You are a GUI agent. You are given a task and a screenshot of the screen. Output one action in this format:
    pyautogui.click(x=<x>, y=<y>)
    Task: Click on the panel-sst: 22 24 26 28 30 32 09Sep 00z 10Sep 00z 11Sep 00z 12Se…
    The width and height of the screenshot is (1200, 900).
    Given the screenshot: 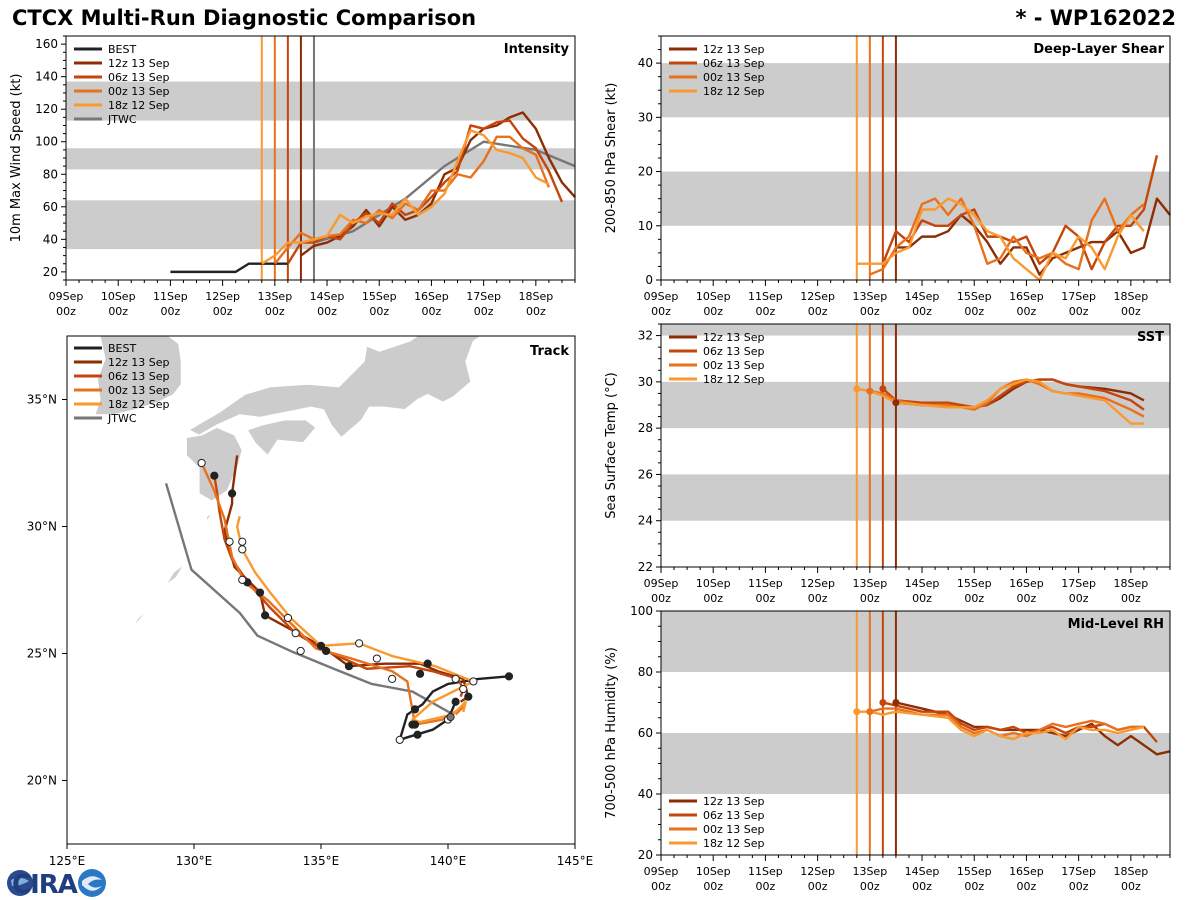 What is the action you would take?
    pyautogui.click(x=887, y=464)
    